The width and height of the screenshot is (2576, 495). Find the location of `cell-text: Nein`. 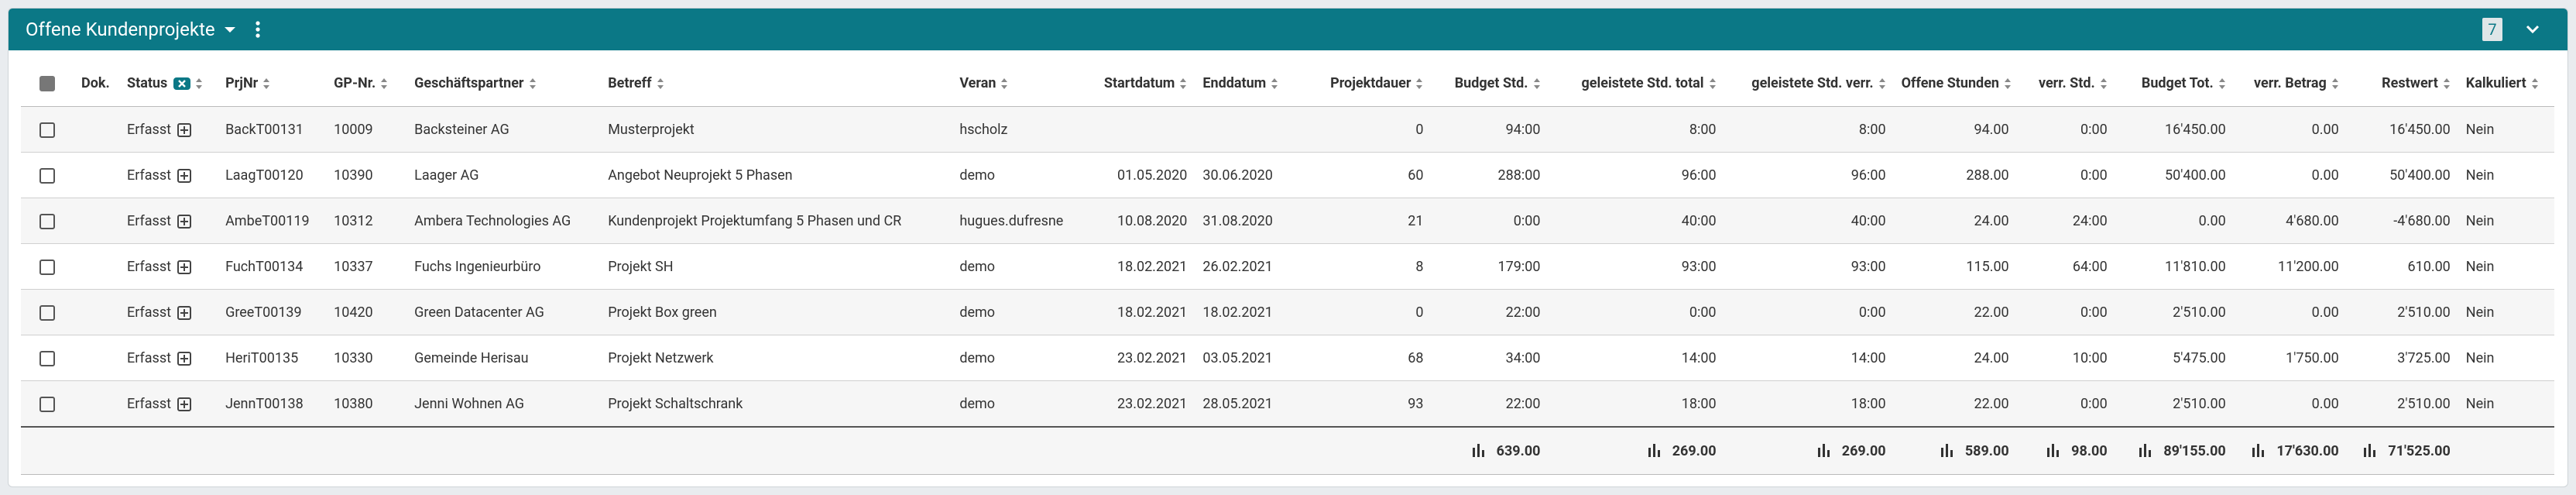

cell-text: Nein is located at coordinates (2480, 403).